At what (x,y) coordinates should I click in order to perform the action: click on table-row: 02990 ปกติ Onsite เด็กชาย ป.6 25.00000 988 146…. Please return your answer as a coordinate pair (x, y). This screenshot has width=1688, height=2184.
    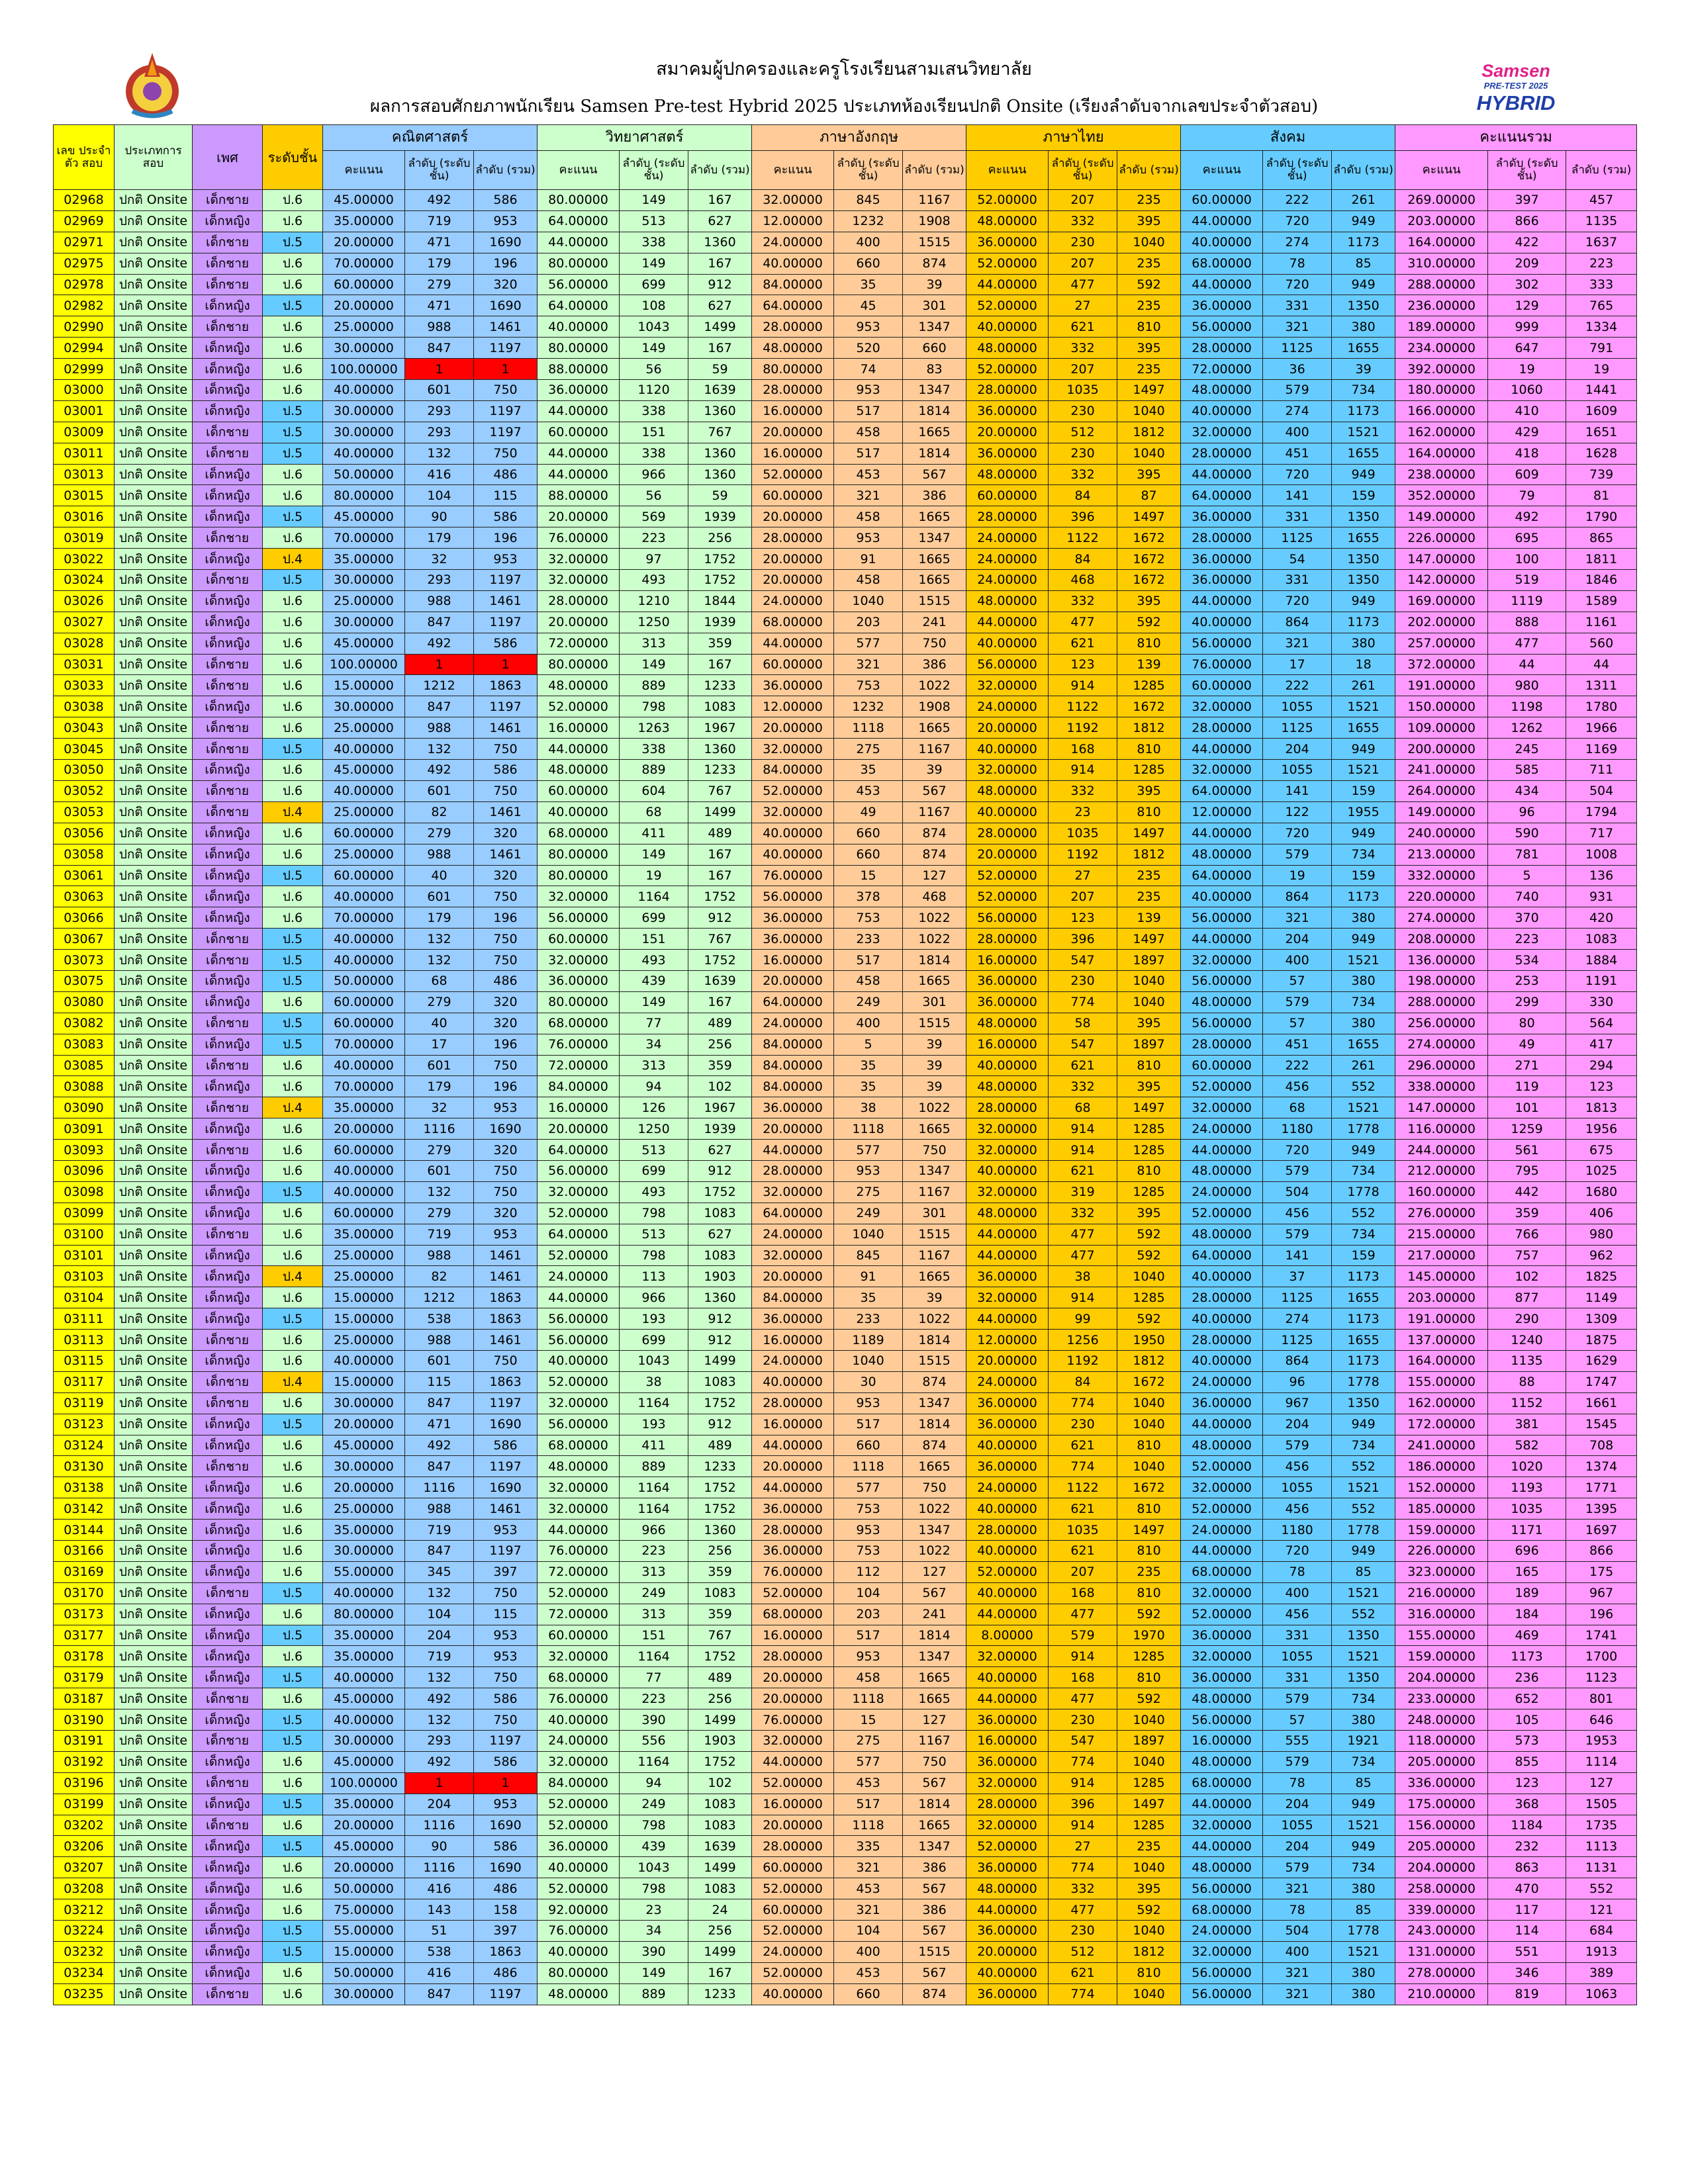
    Looking at the image, I should click on (845, 327).